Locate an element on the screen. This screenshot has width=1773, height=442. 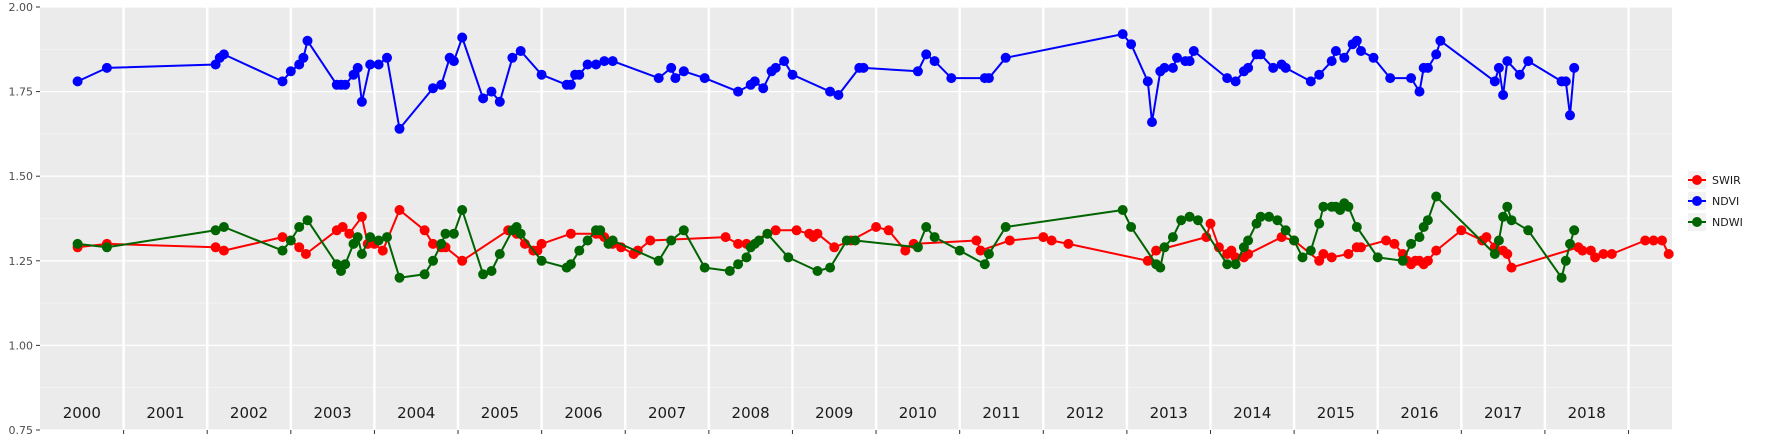
year-label: 2004 is located at coordinates (416, 413).